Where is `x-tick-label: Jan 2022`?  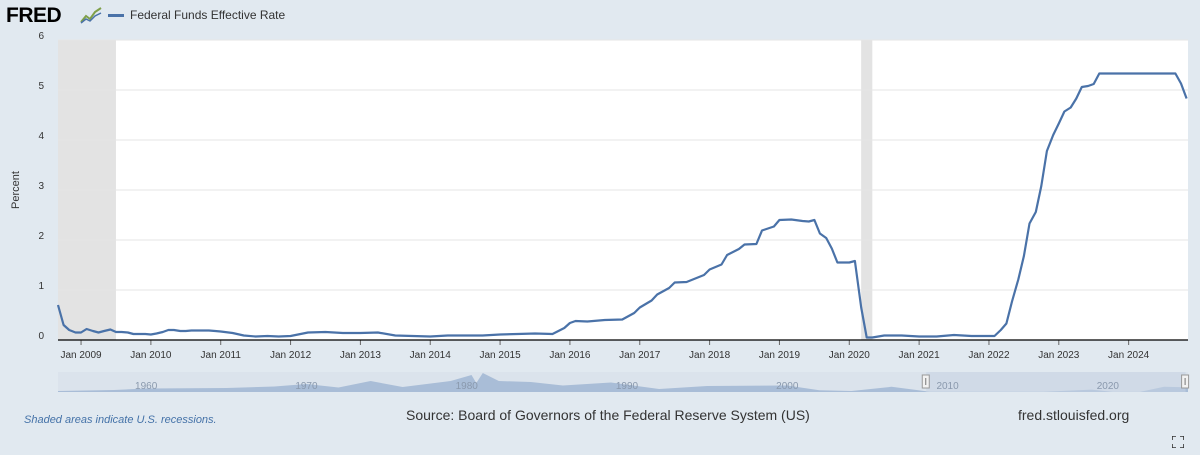
x-tick-label: Jan 2022 is located at coordinates (989, 355).